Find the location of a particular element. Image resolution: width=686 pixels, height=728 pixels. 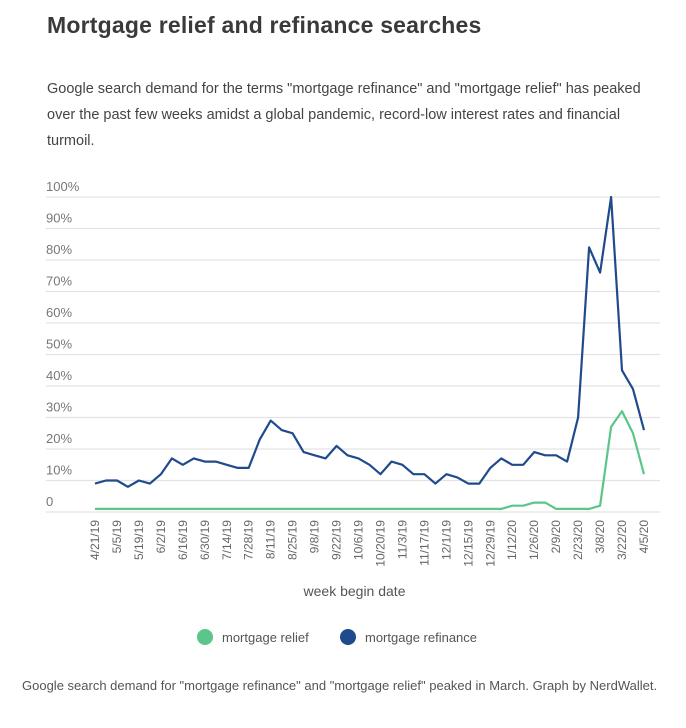

y-tick-label: 80% is located at coordinates (59, 249).